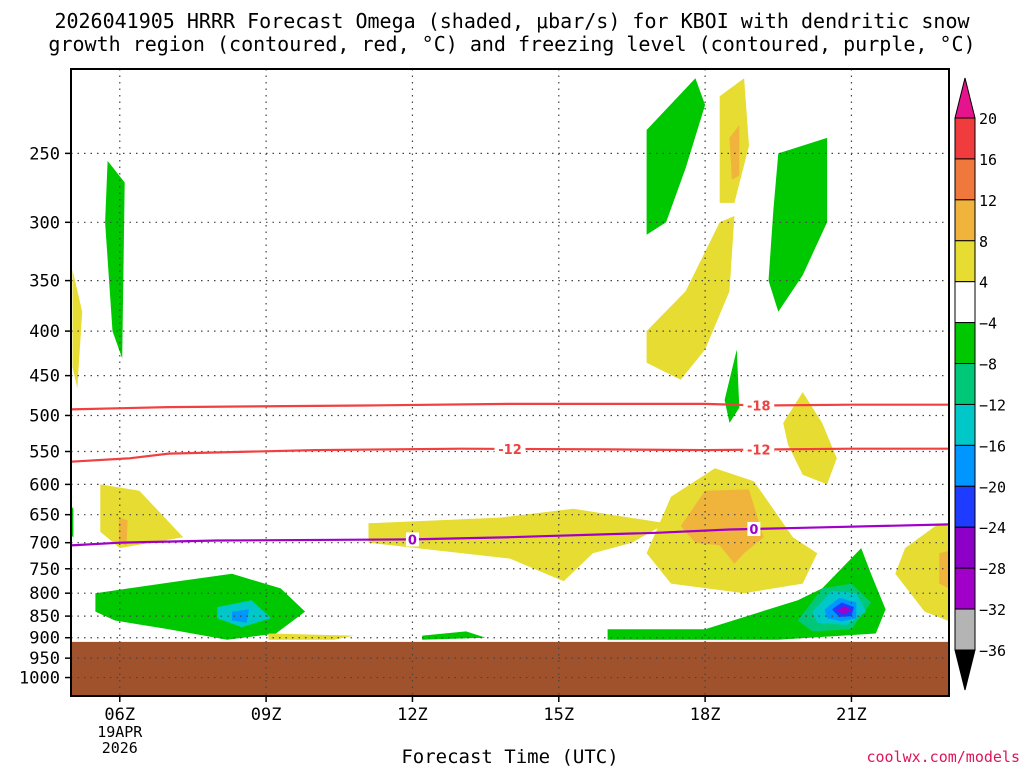  I want to click on y-tick-label: 550, so click(44, 453).